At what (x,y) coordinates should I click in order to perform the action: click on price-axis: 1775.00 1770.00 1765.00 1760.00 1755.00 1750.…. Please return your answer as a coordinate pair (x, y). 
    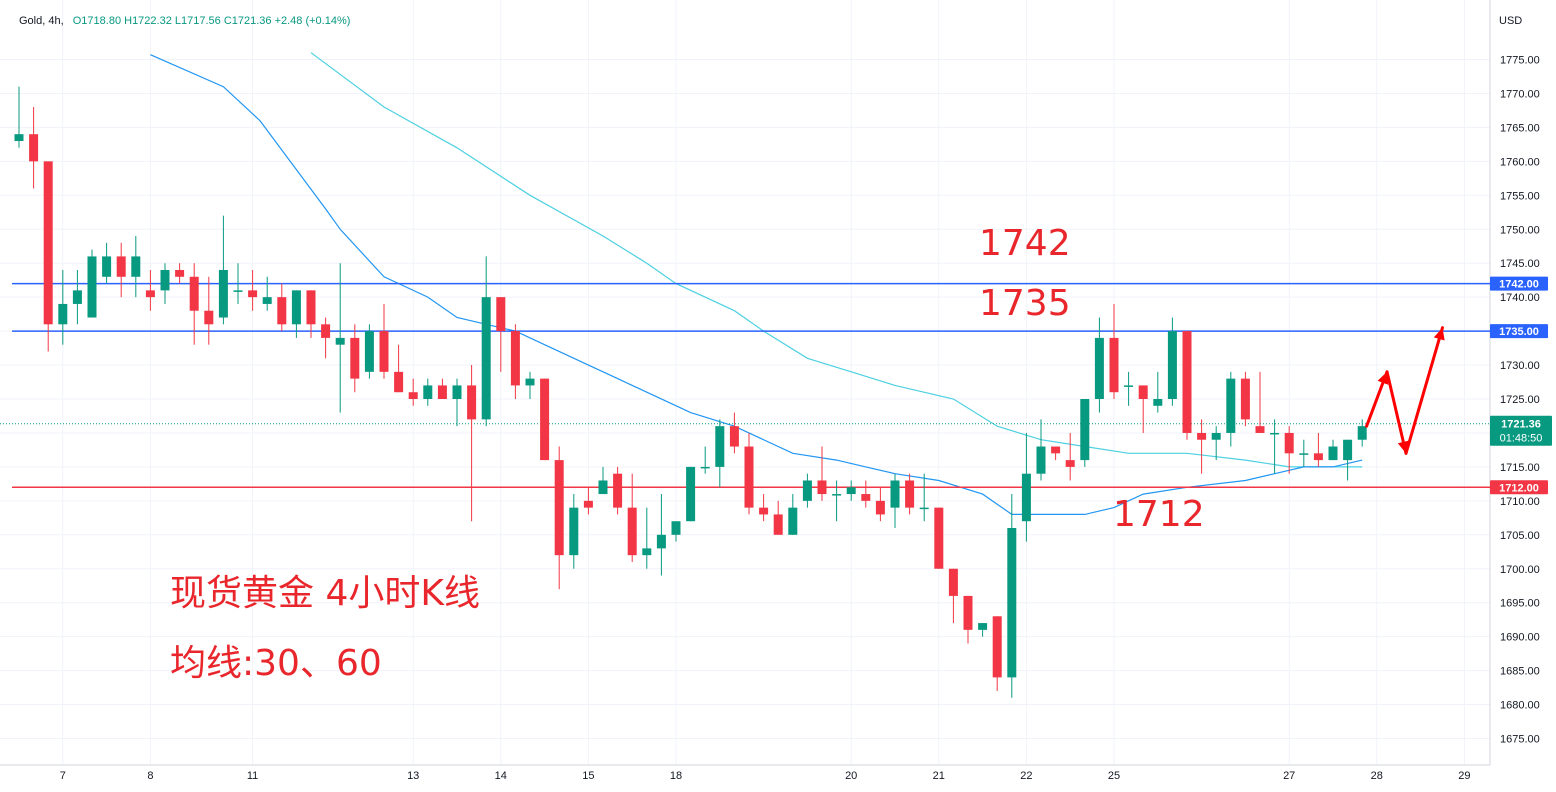
    Looking at the image, I should click on (1514, 382).